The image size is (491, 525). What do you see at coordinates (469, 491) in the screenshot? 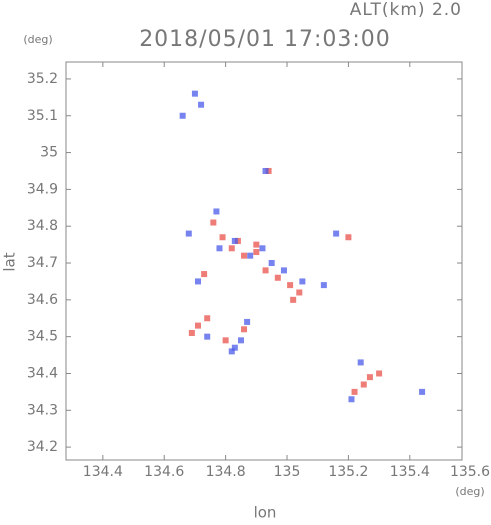
I see `x-unit: (deg)` at bounding box center [469, 491].